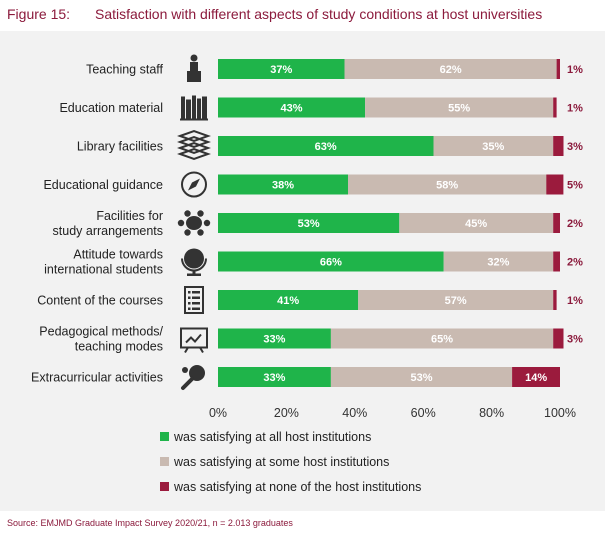  I want to click on category-label: study arrangements, so click(108, 231).